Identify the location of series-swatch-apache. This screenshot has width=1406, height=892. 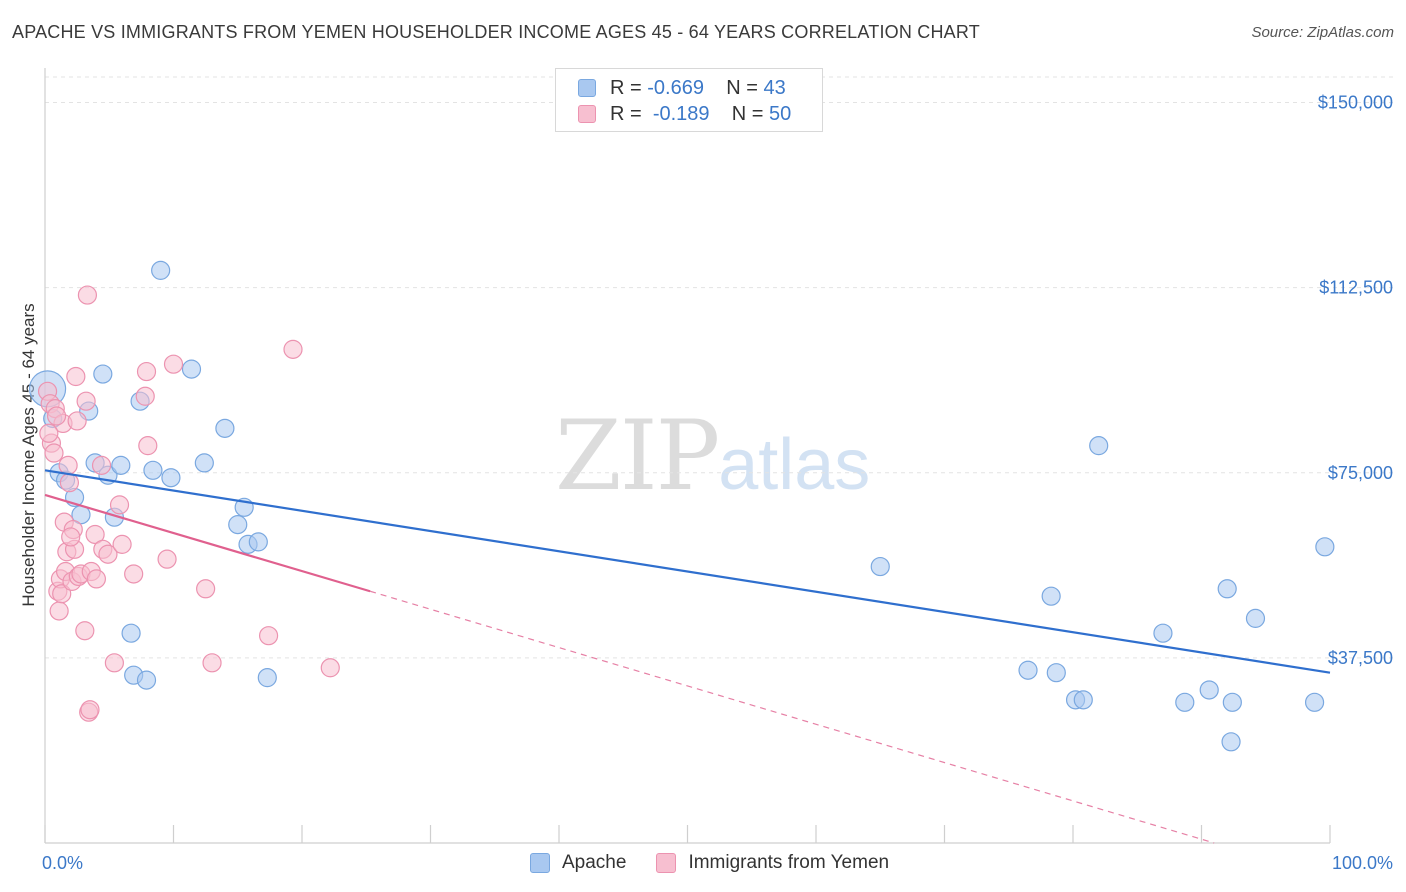
(540, 863).